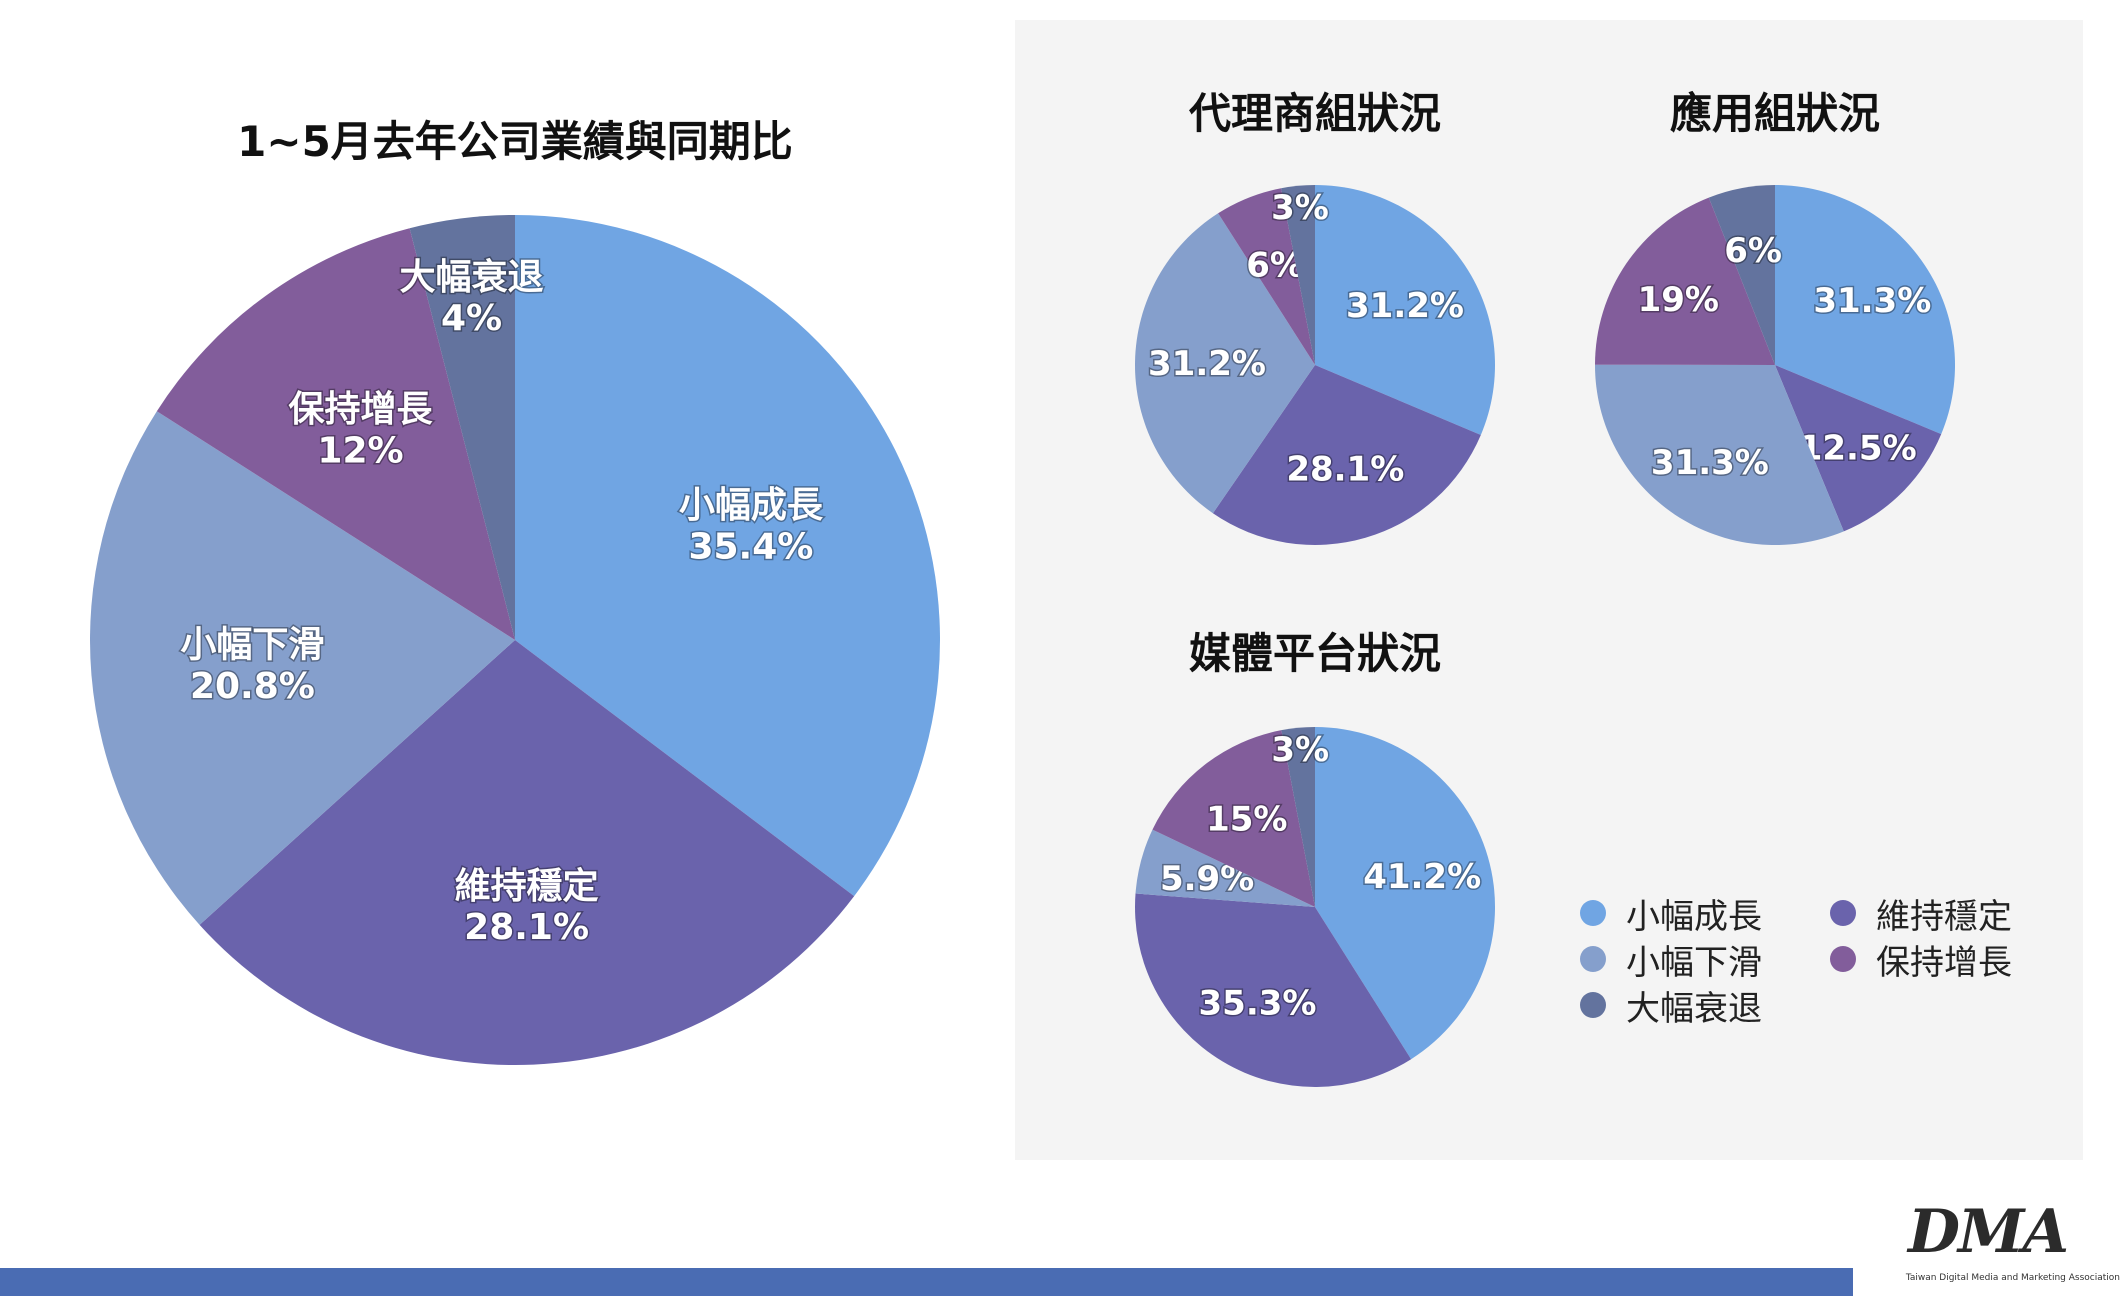  I want to click on slice-value-label: 6%, so click(1753, 251).